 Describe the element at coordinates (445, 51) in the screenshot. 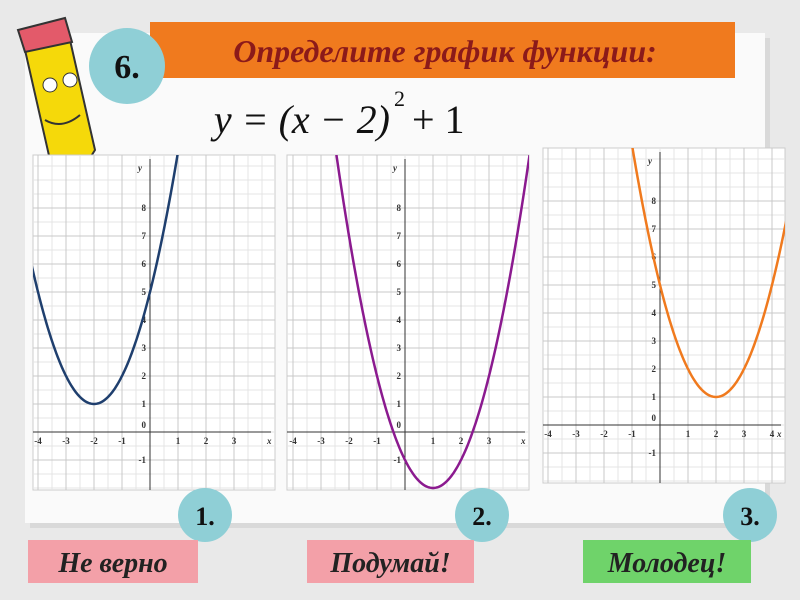

I see `title: Определите график функции:` at that location.